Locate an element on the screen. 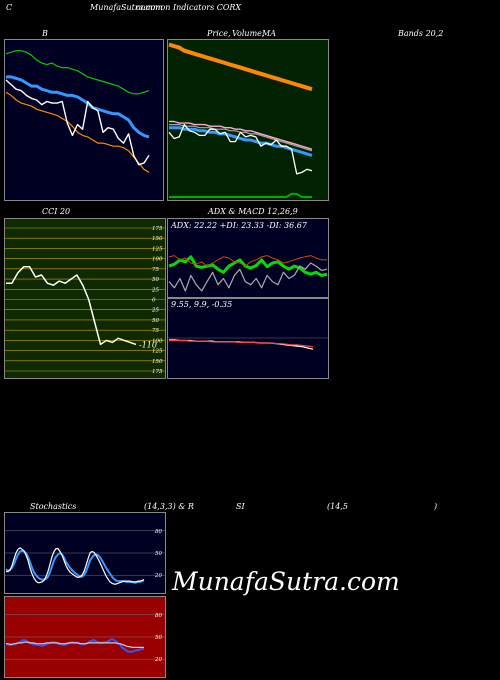  price-ma-chart is located at coordinates (248, 120).